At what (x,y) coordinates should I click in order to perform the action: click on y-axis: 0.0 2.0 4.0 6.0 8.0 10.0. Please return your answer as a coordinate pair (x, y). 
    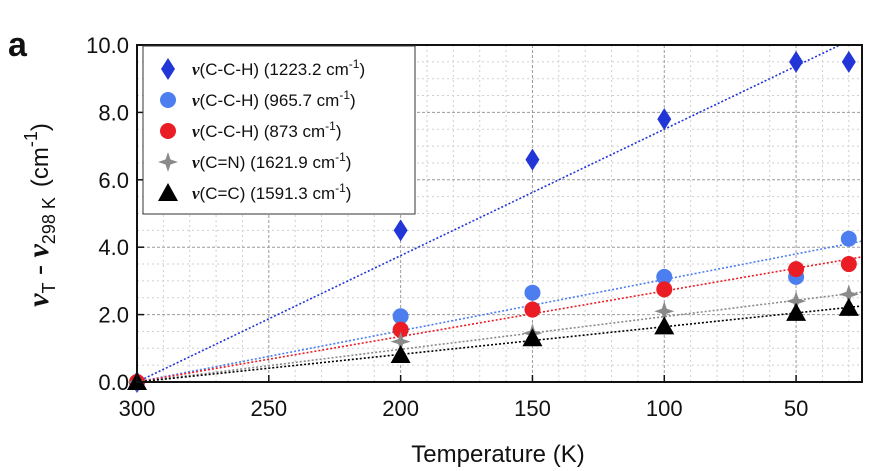
    Looking at the image, I should click on (115, 214).